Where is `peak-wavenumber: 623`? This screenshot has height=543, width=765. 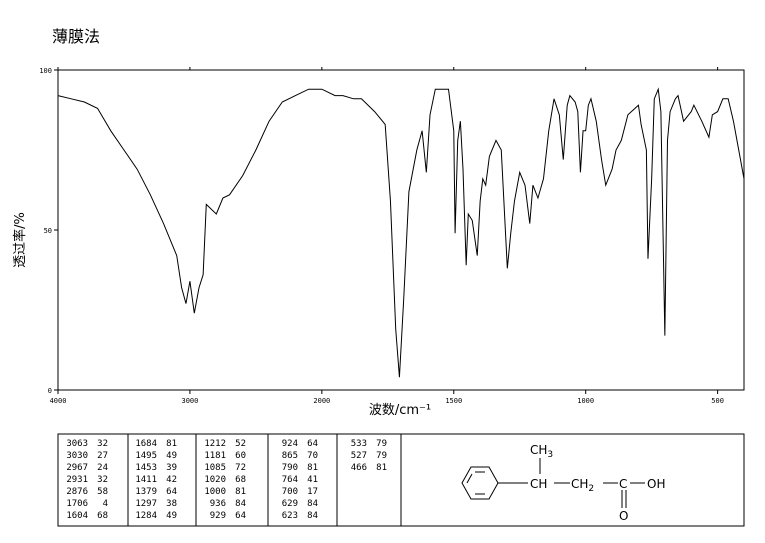
peak-wavenumber: 623 is located at coordinates (290, 516).